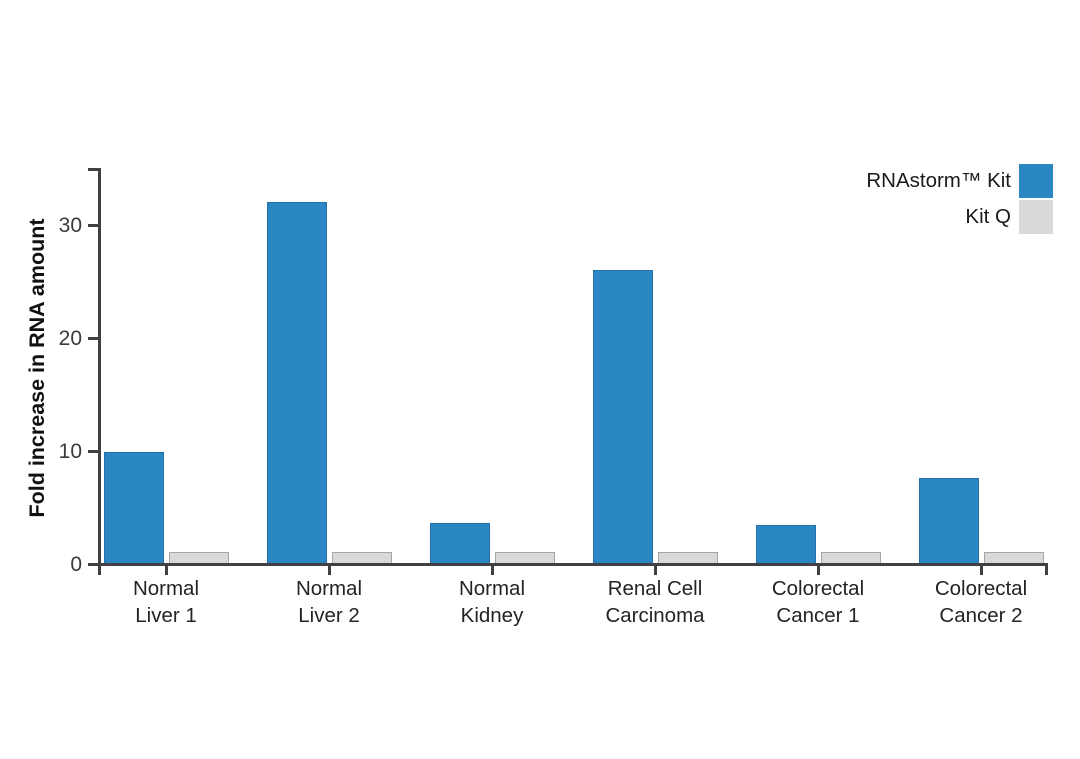  What do you see at coordinates (981, 602) in the screenshot?
I see `x-category-label-6: Colorectal Cancer 2` at bounding box center [981, 602].